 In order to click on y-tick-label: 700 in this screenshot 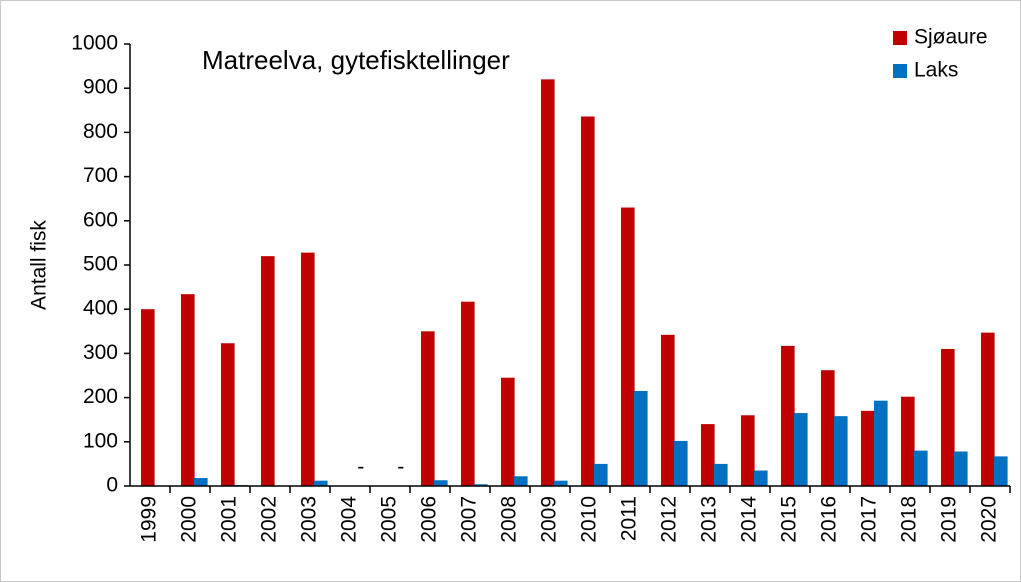, I will do `click(100, 175)`.